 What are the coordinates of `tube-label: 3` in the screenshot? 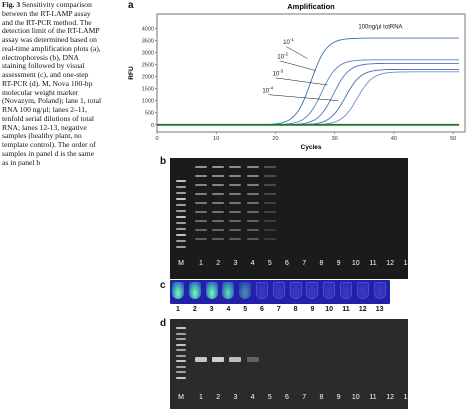 It's located at (211, 309).